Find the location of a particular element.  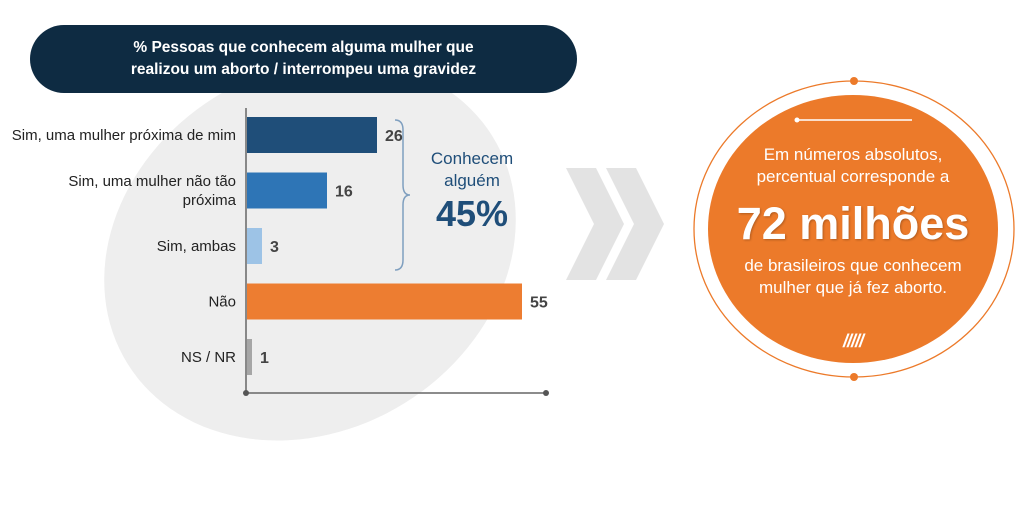

callout-line-1: Conhecem is located at coordinates (472, 158).